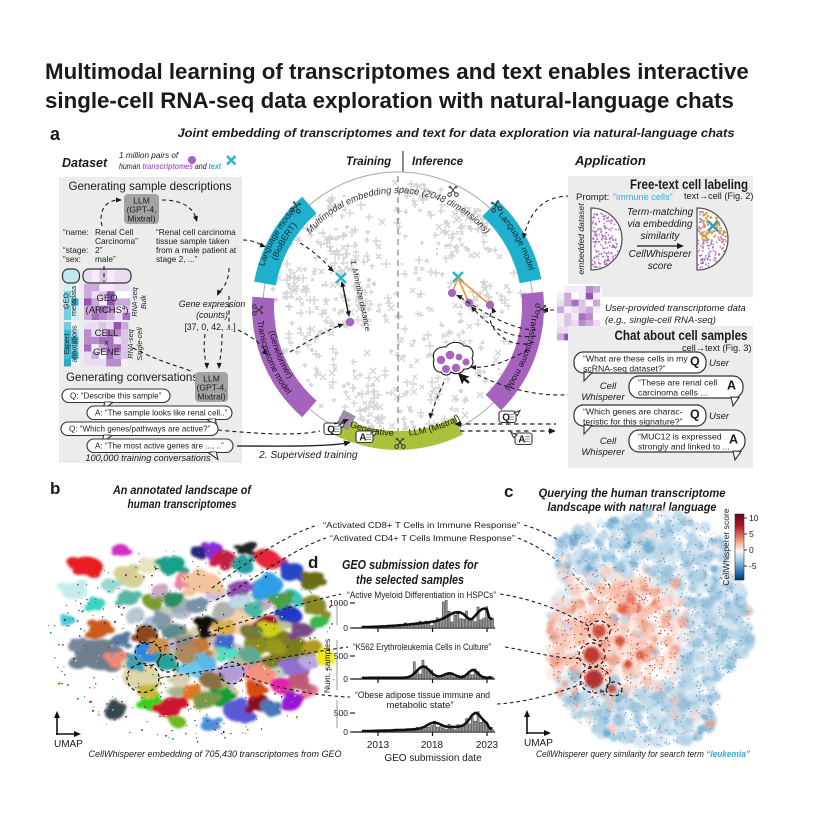  I want to click on svg-text: 2013, so click(378, 745).